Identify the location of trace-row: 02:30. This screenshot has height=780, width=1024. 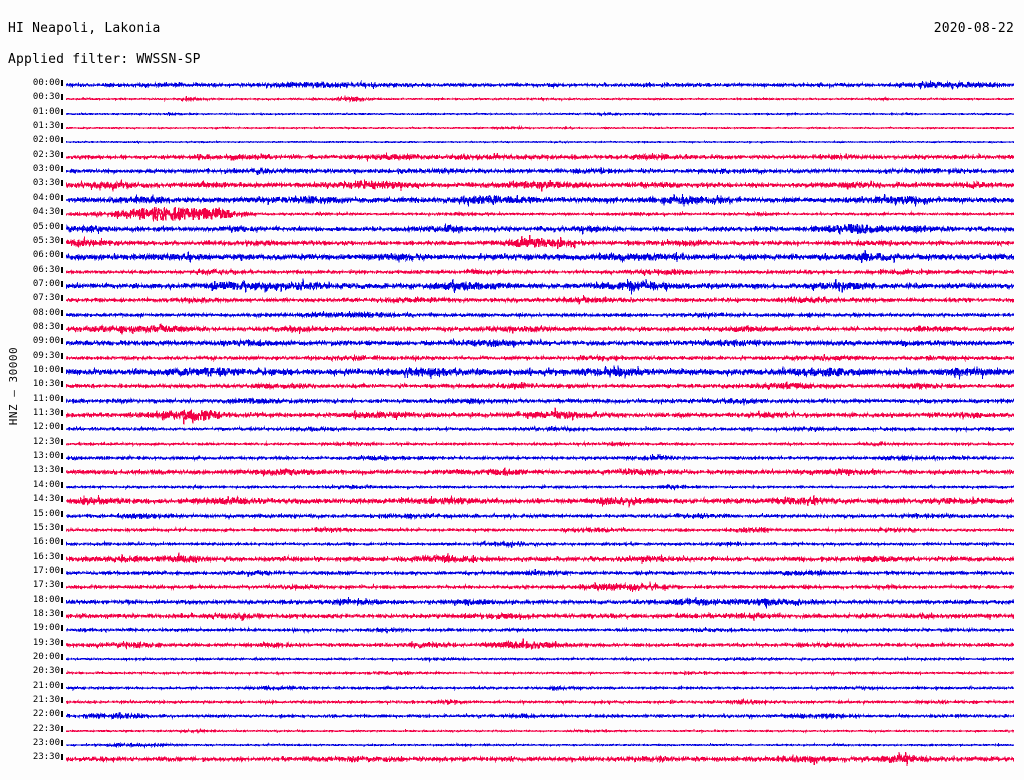
(512, 157).